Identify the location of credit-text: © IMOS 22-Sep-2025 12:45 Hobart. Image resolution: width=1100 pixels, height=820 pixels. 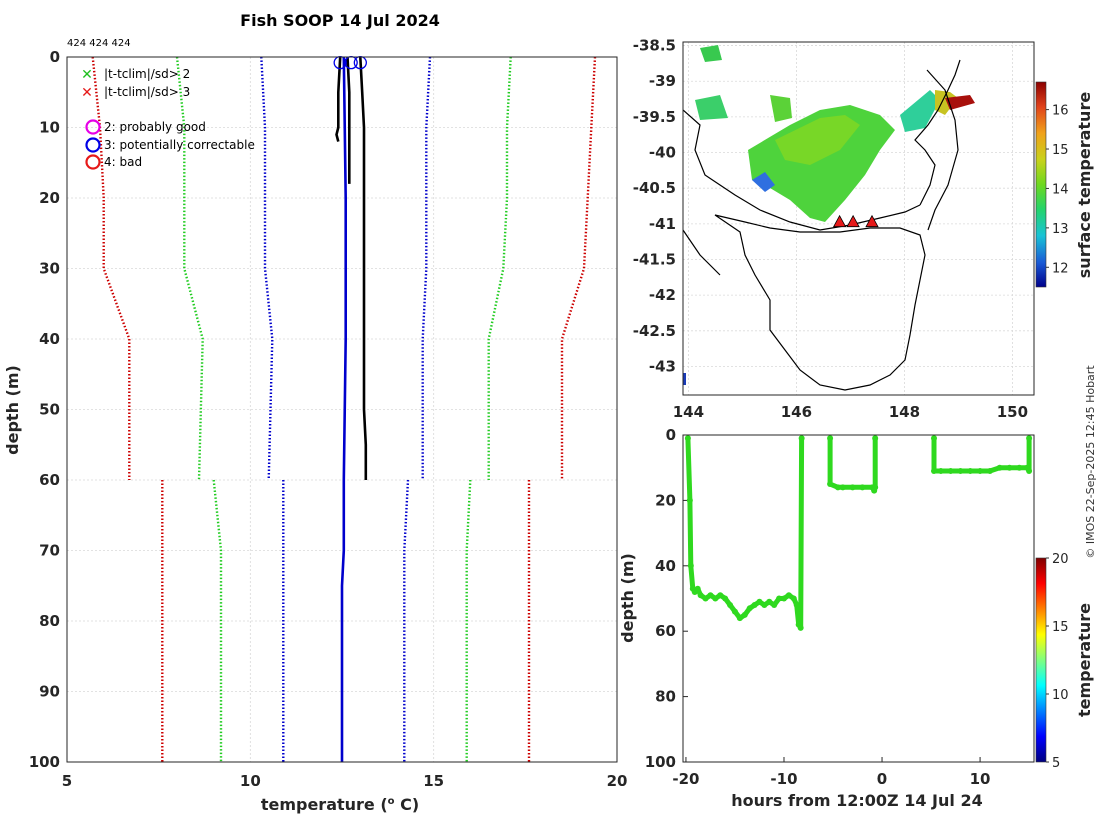
(1090, 462).